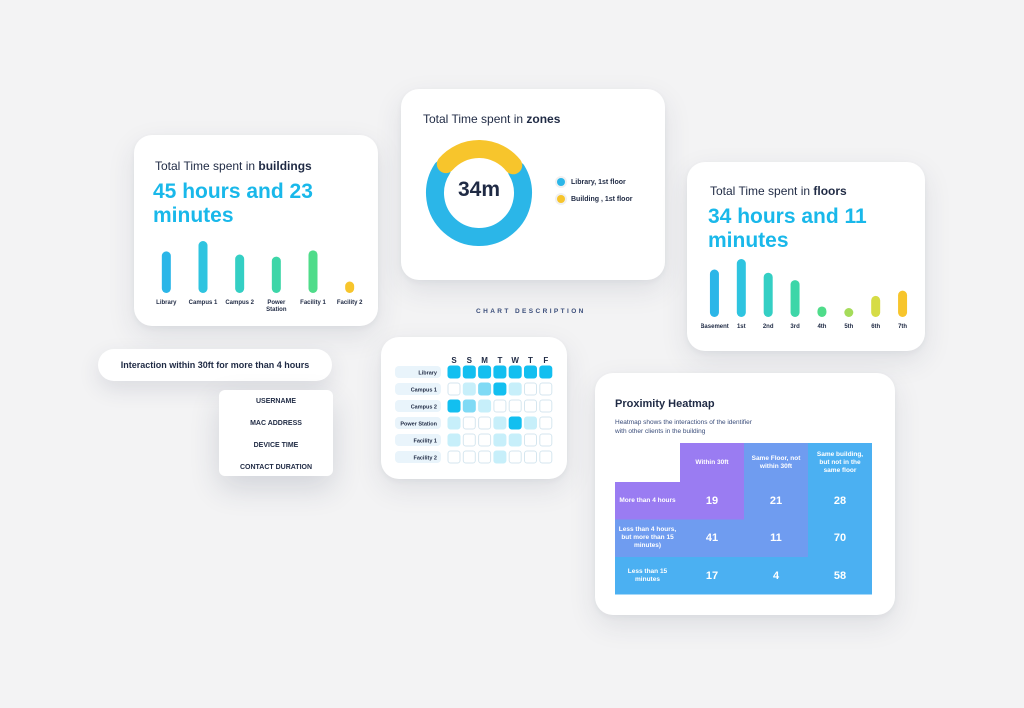 This screenshot has height=708, width=1024. I want to click on proximity-heatmap-chart, so click(743, 519).